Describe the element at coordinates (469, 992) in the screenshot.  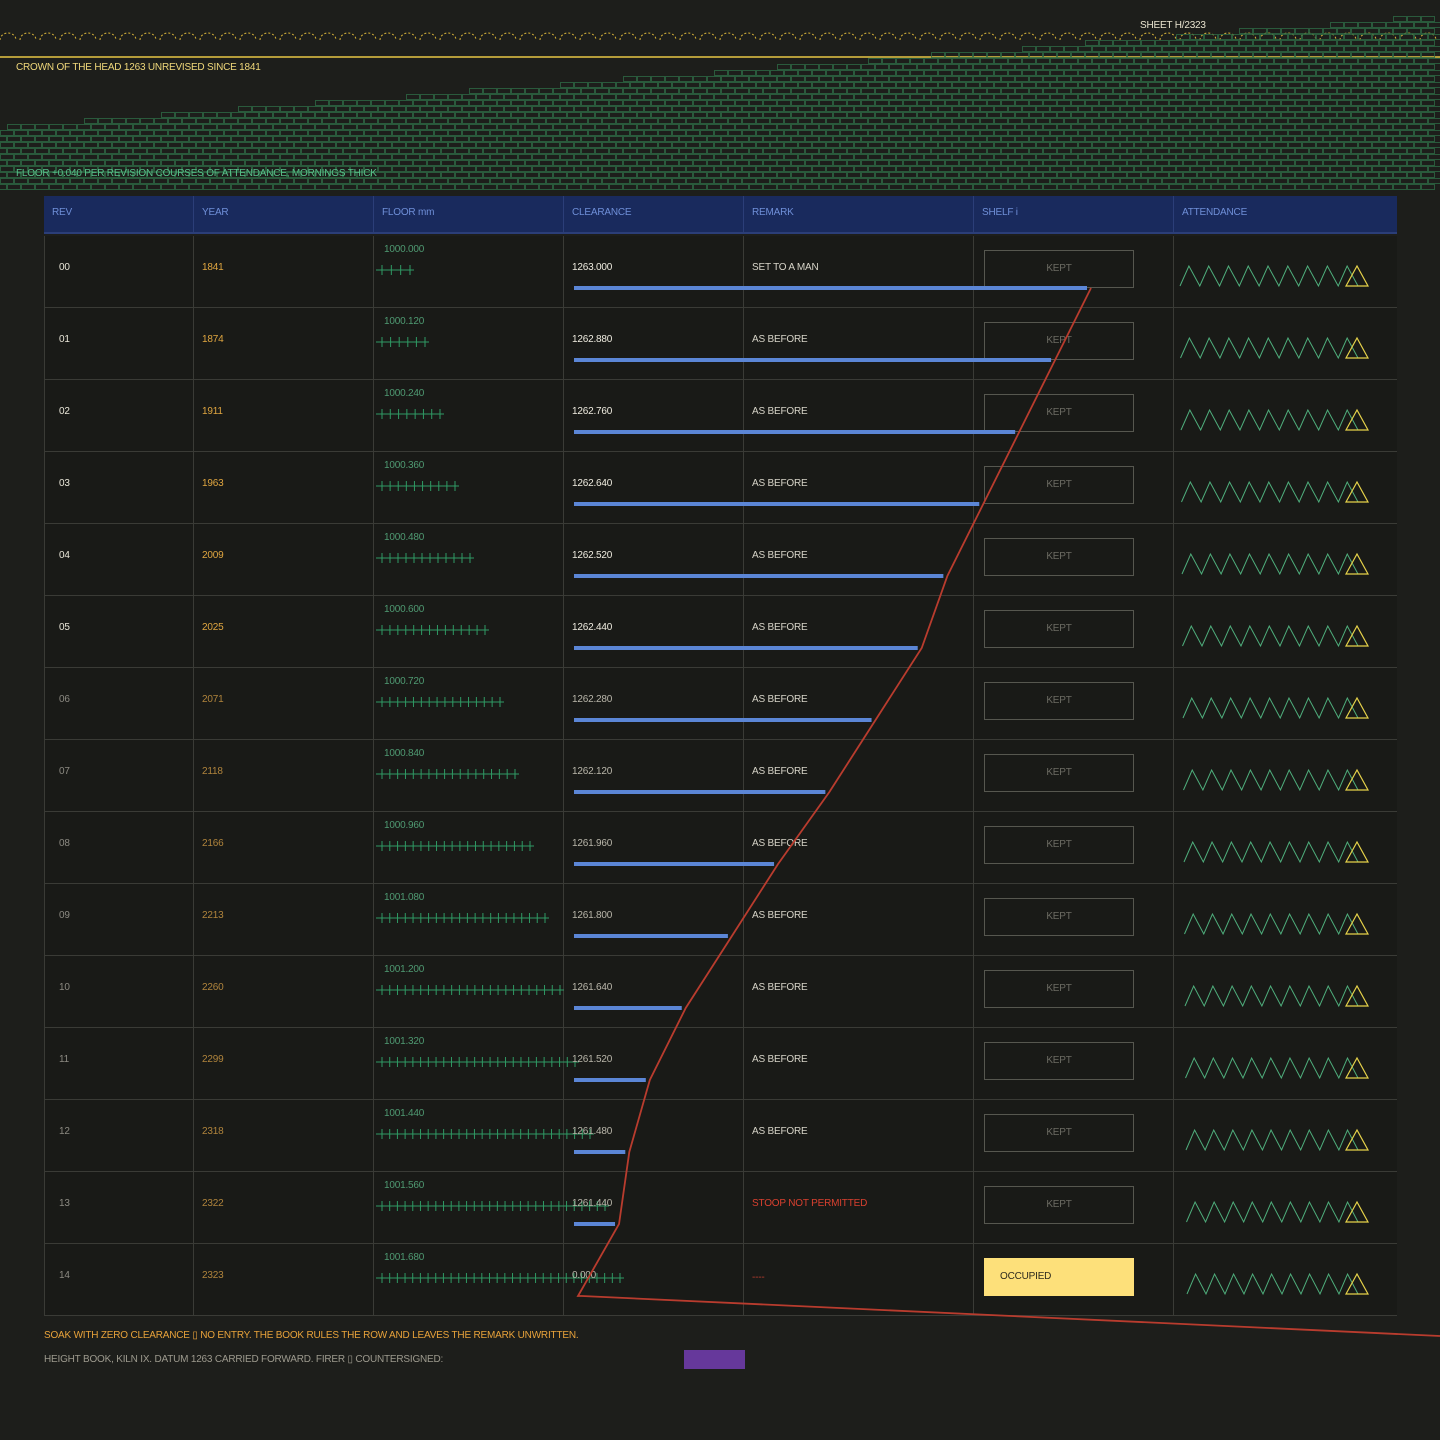
I see `floor-cell: 1001.200` at that location.